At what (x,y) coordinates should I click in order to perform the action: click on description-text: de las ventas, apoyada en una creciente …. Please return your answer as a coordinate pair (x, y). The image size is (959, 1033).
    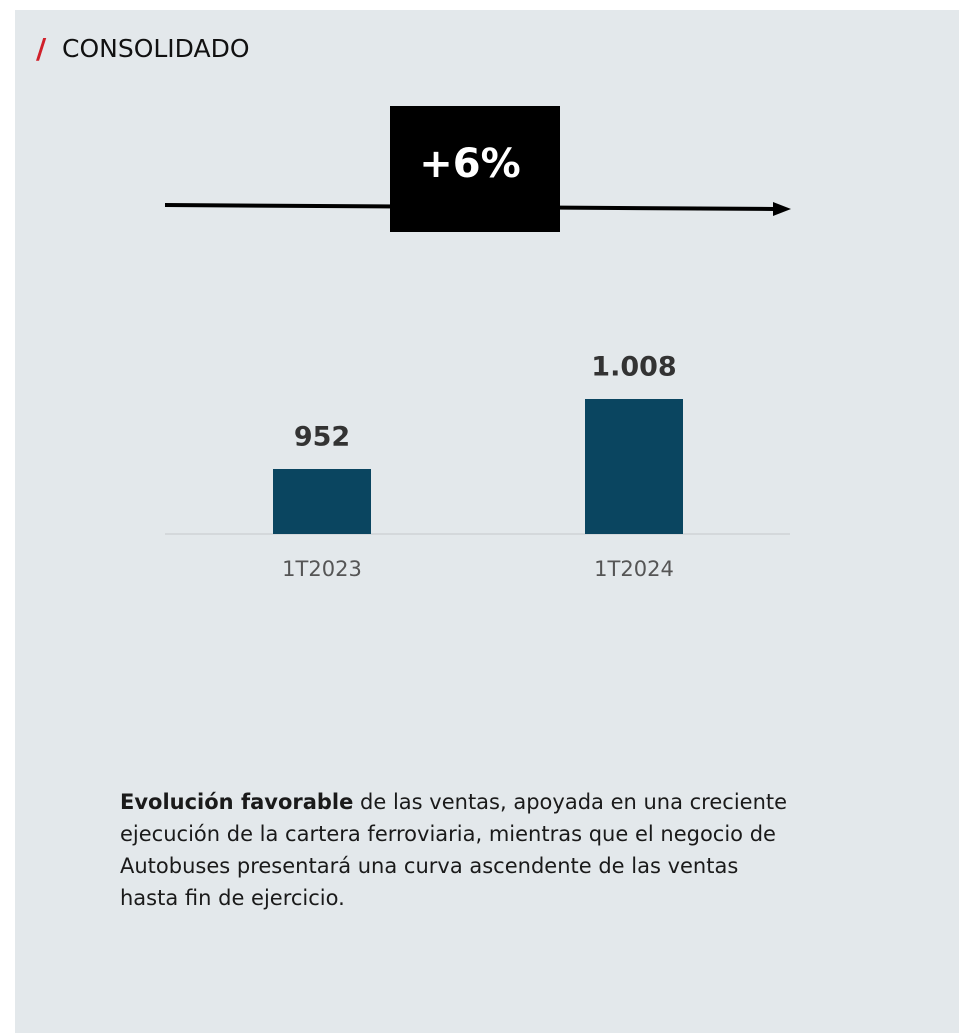
    Looking at the image, I should click on (454, 850).